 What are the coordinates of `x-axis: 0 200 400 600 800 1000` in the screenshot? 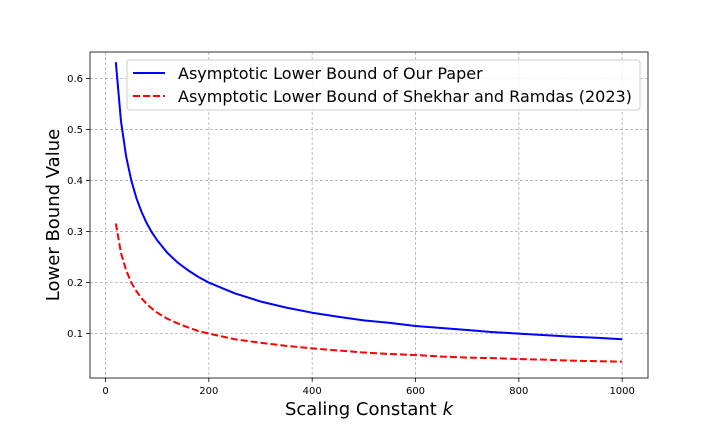 It's located at (368, 387).